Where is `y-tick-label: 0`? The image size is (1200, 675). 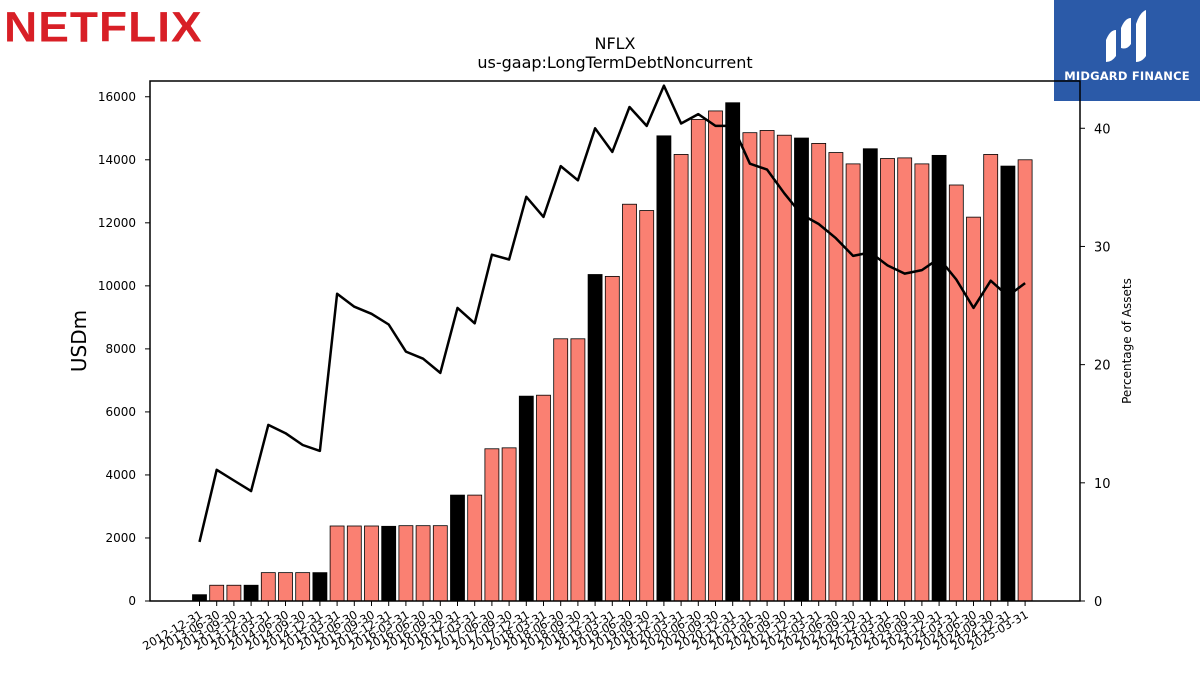 y-tick-label: 0 is located at coordinates (132, 601).